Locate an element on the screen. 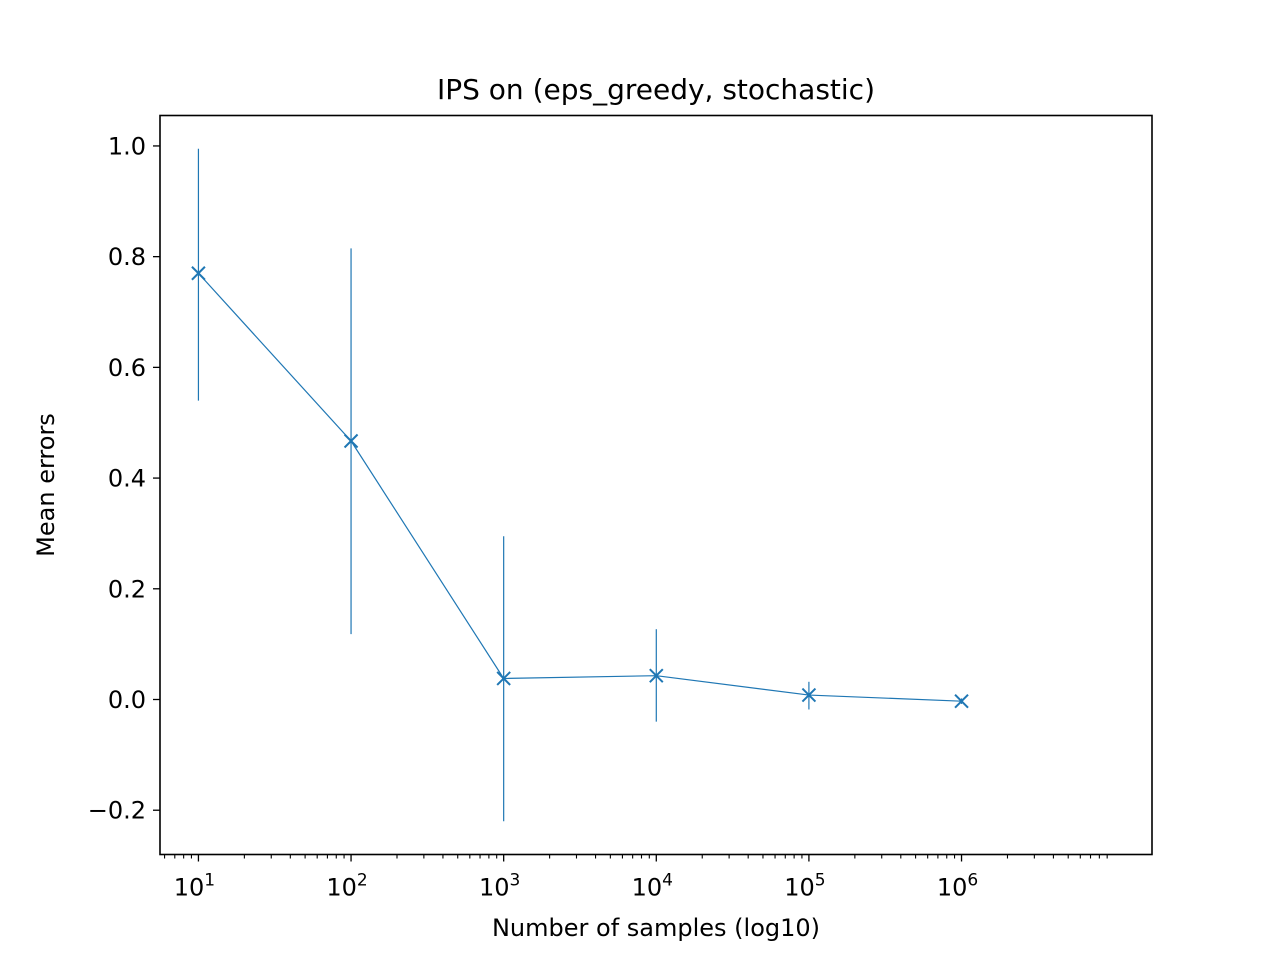  x-axis-label: Number of samples (log10) is located at coordinates (656, 928).